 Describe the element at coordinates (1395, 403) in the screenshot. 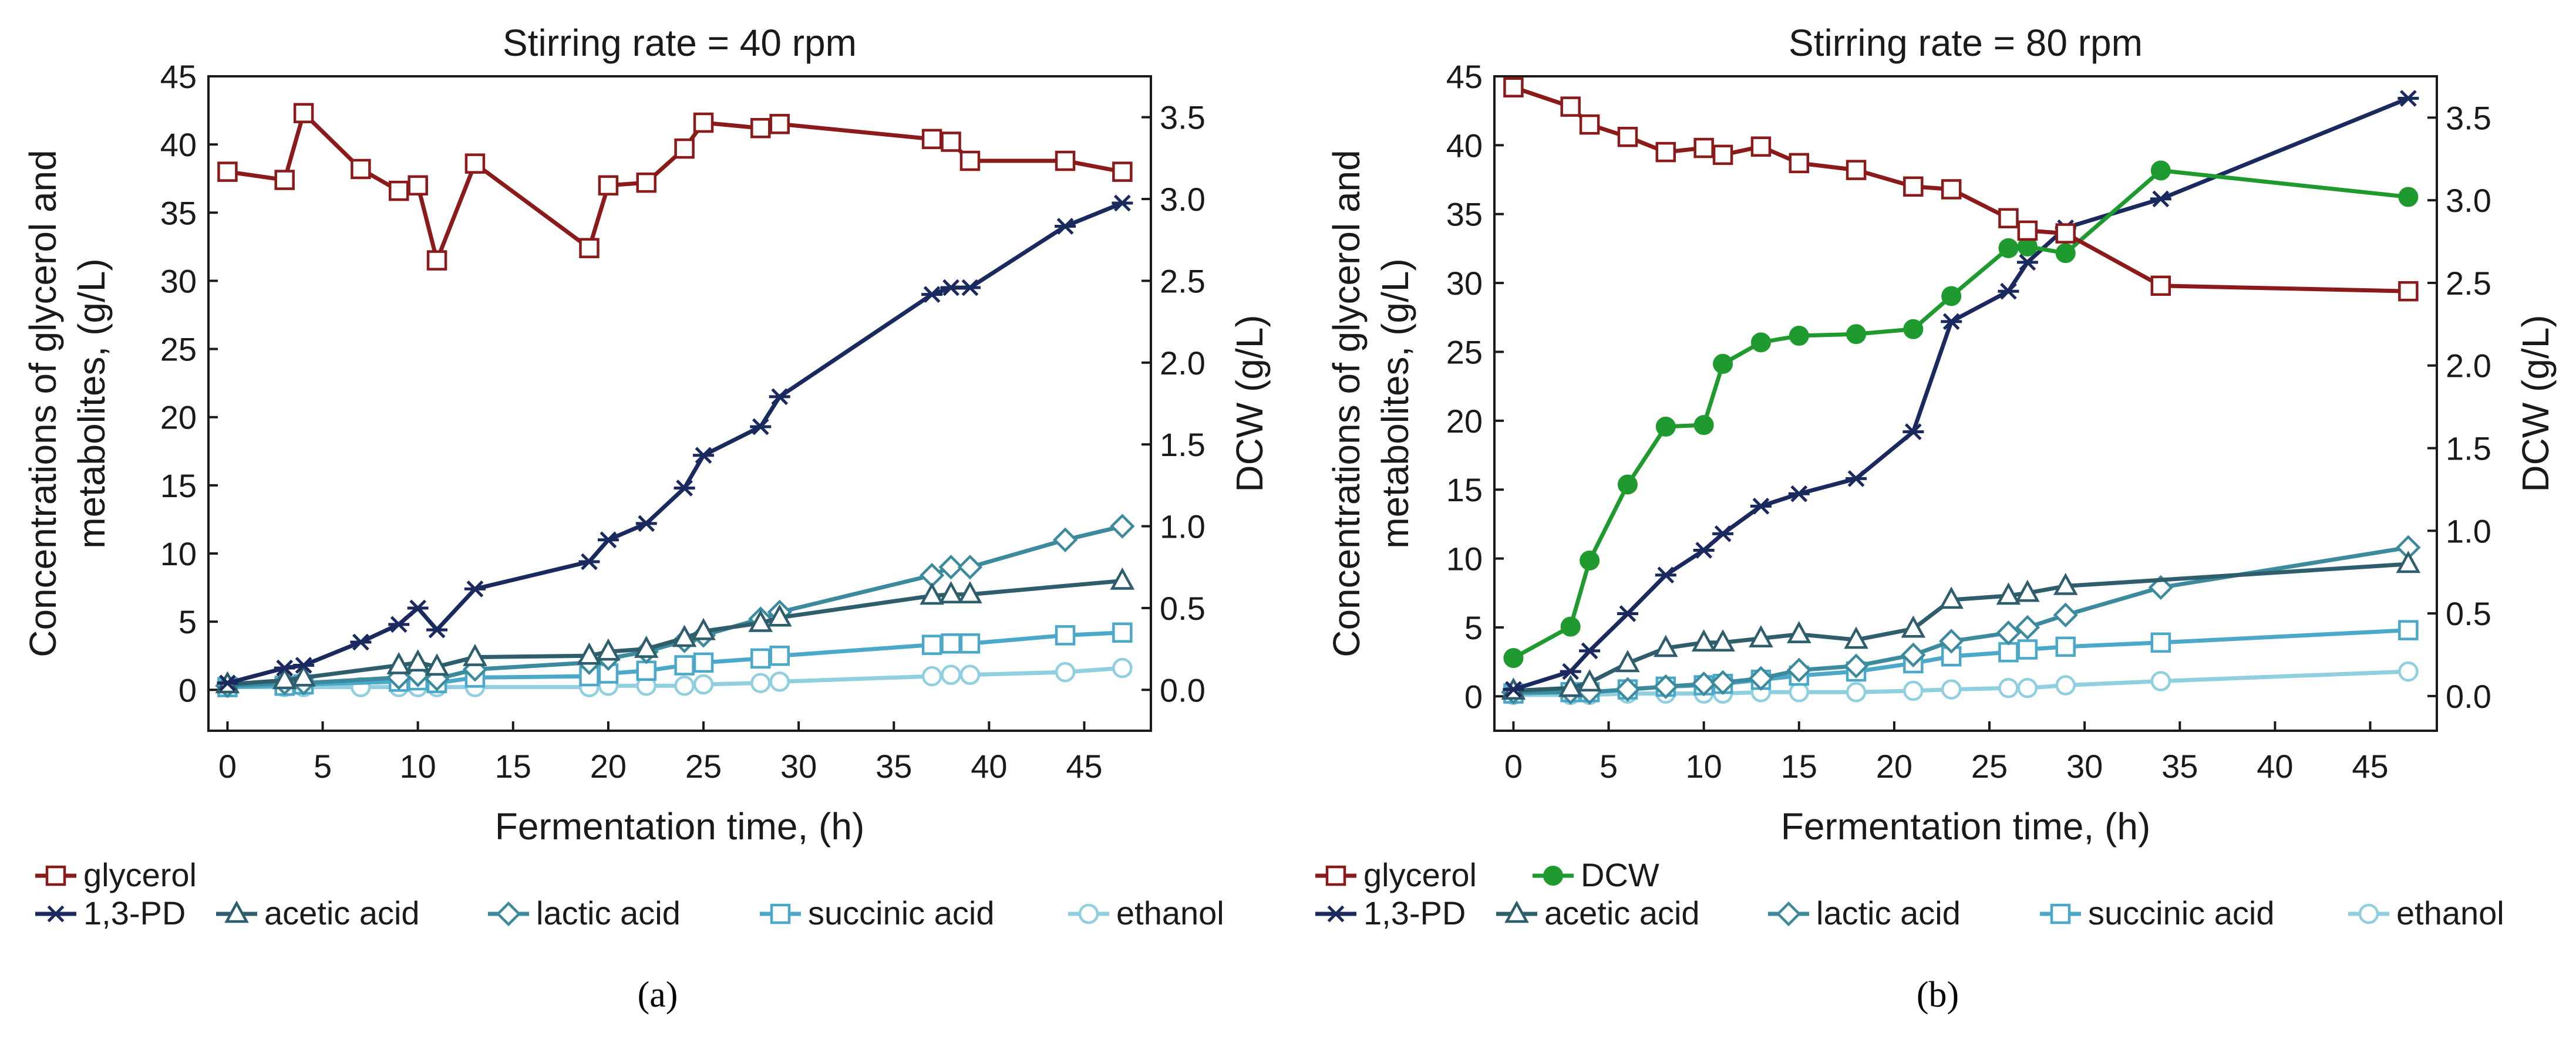

I see `panel-b-y-axis-label-line-2: metabolites, (g/L)` at that location.